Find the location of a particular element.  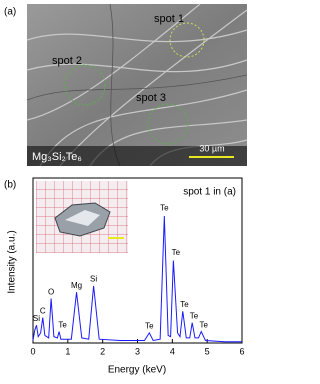

x-tick-label: 3 is located at coordinates (137, 351).